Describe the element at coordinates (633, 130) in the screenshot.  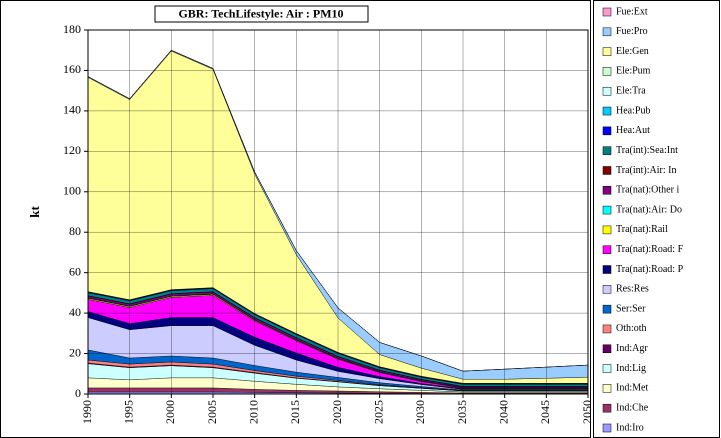
I see `legend-label: Hea:Aut` at that location.